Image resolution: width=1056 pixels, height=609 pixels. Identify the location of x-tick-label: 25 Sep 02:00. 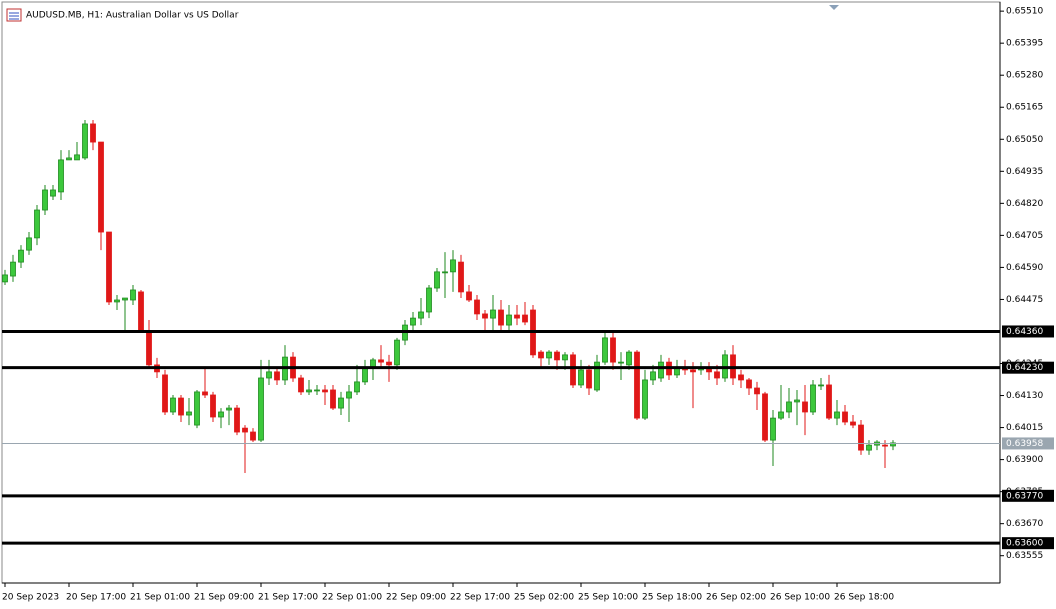
(544, 598).